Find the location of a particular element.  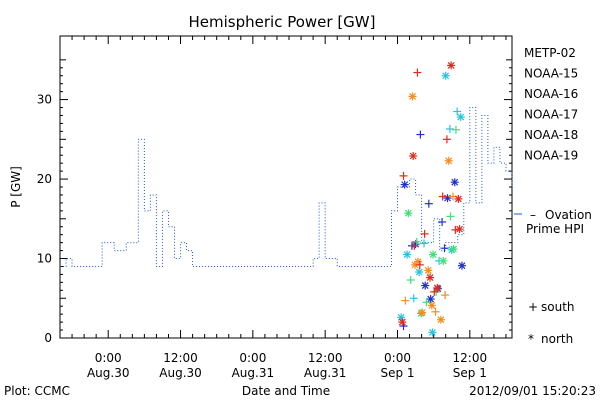

chart-title: Hemispheric Power [GW] is located at coordinates (282, 22).